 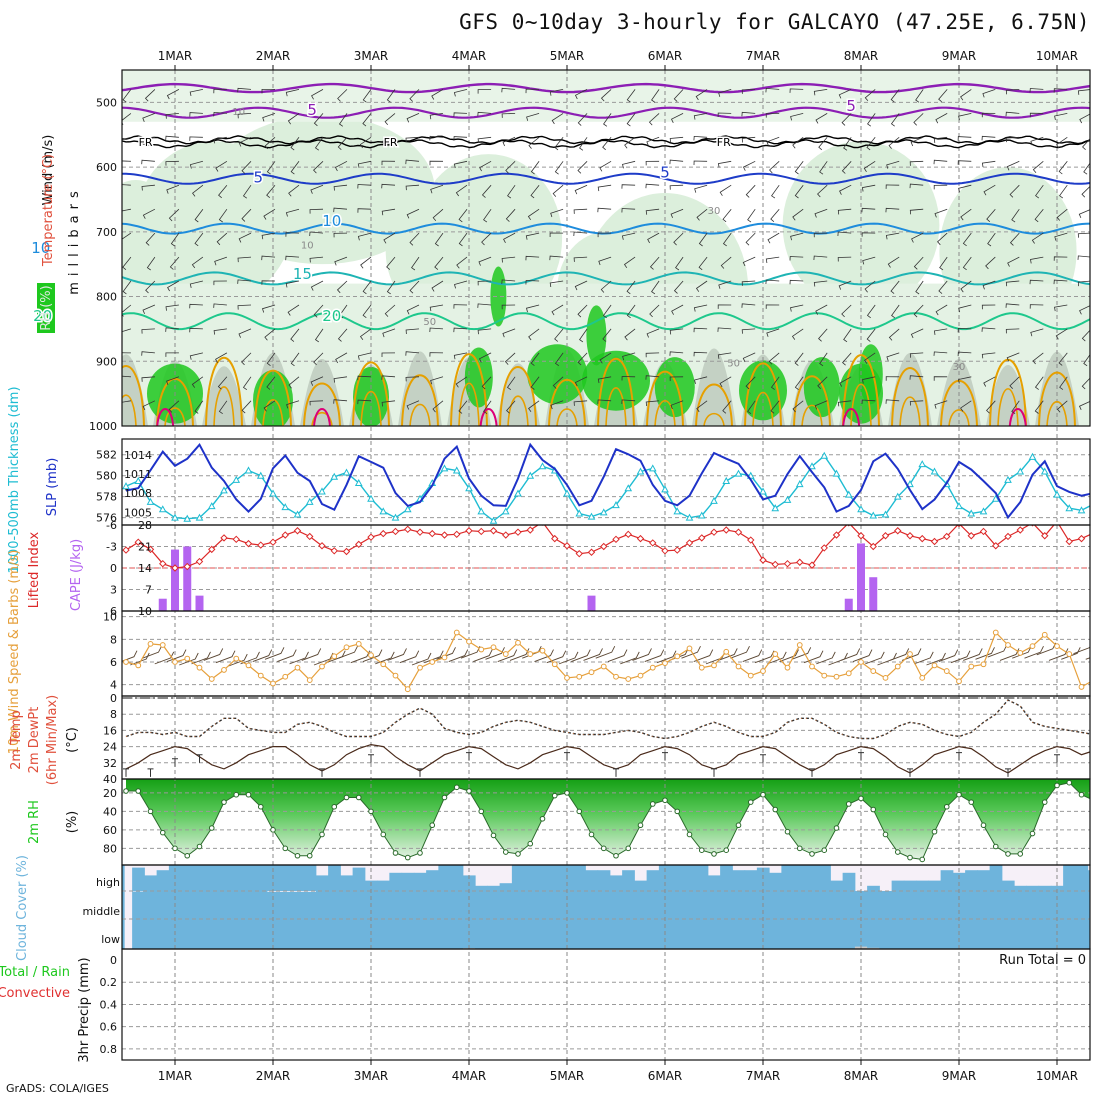 I want to click on date-label-bottom: 9MAR, so click(x=959, y=1076).